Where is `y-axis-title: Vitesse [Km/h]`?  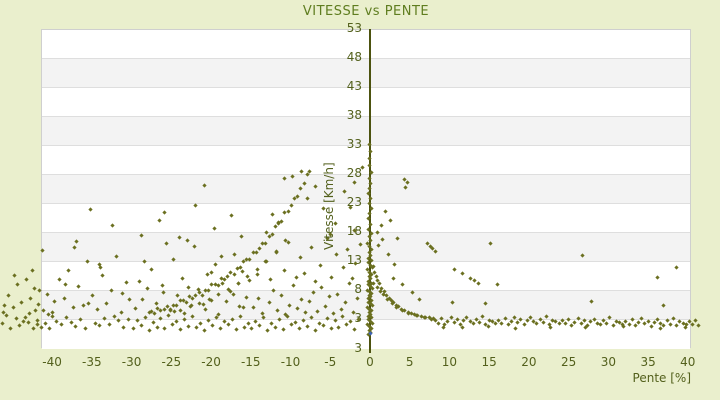
y-axis-title: Vitesse [Km/h] is located at coordinates (329, 206).